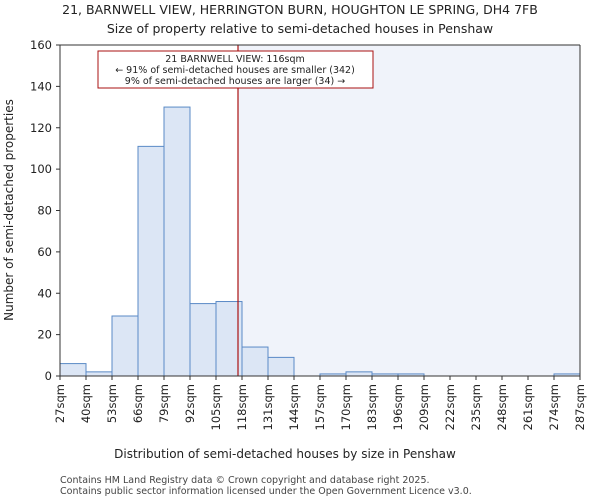 Image resolution: width=600 pixels, height=500 pixels. Describe the element at coordinates (216, 407) in the screenshot. I see `x-tick-label-105sqm: 105sqm` at that location.